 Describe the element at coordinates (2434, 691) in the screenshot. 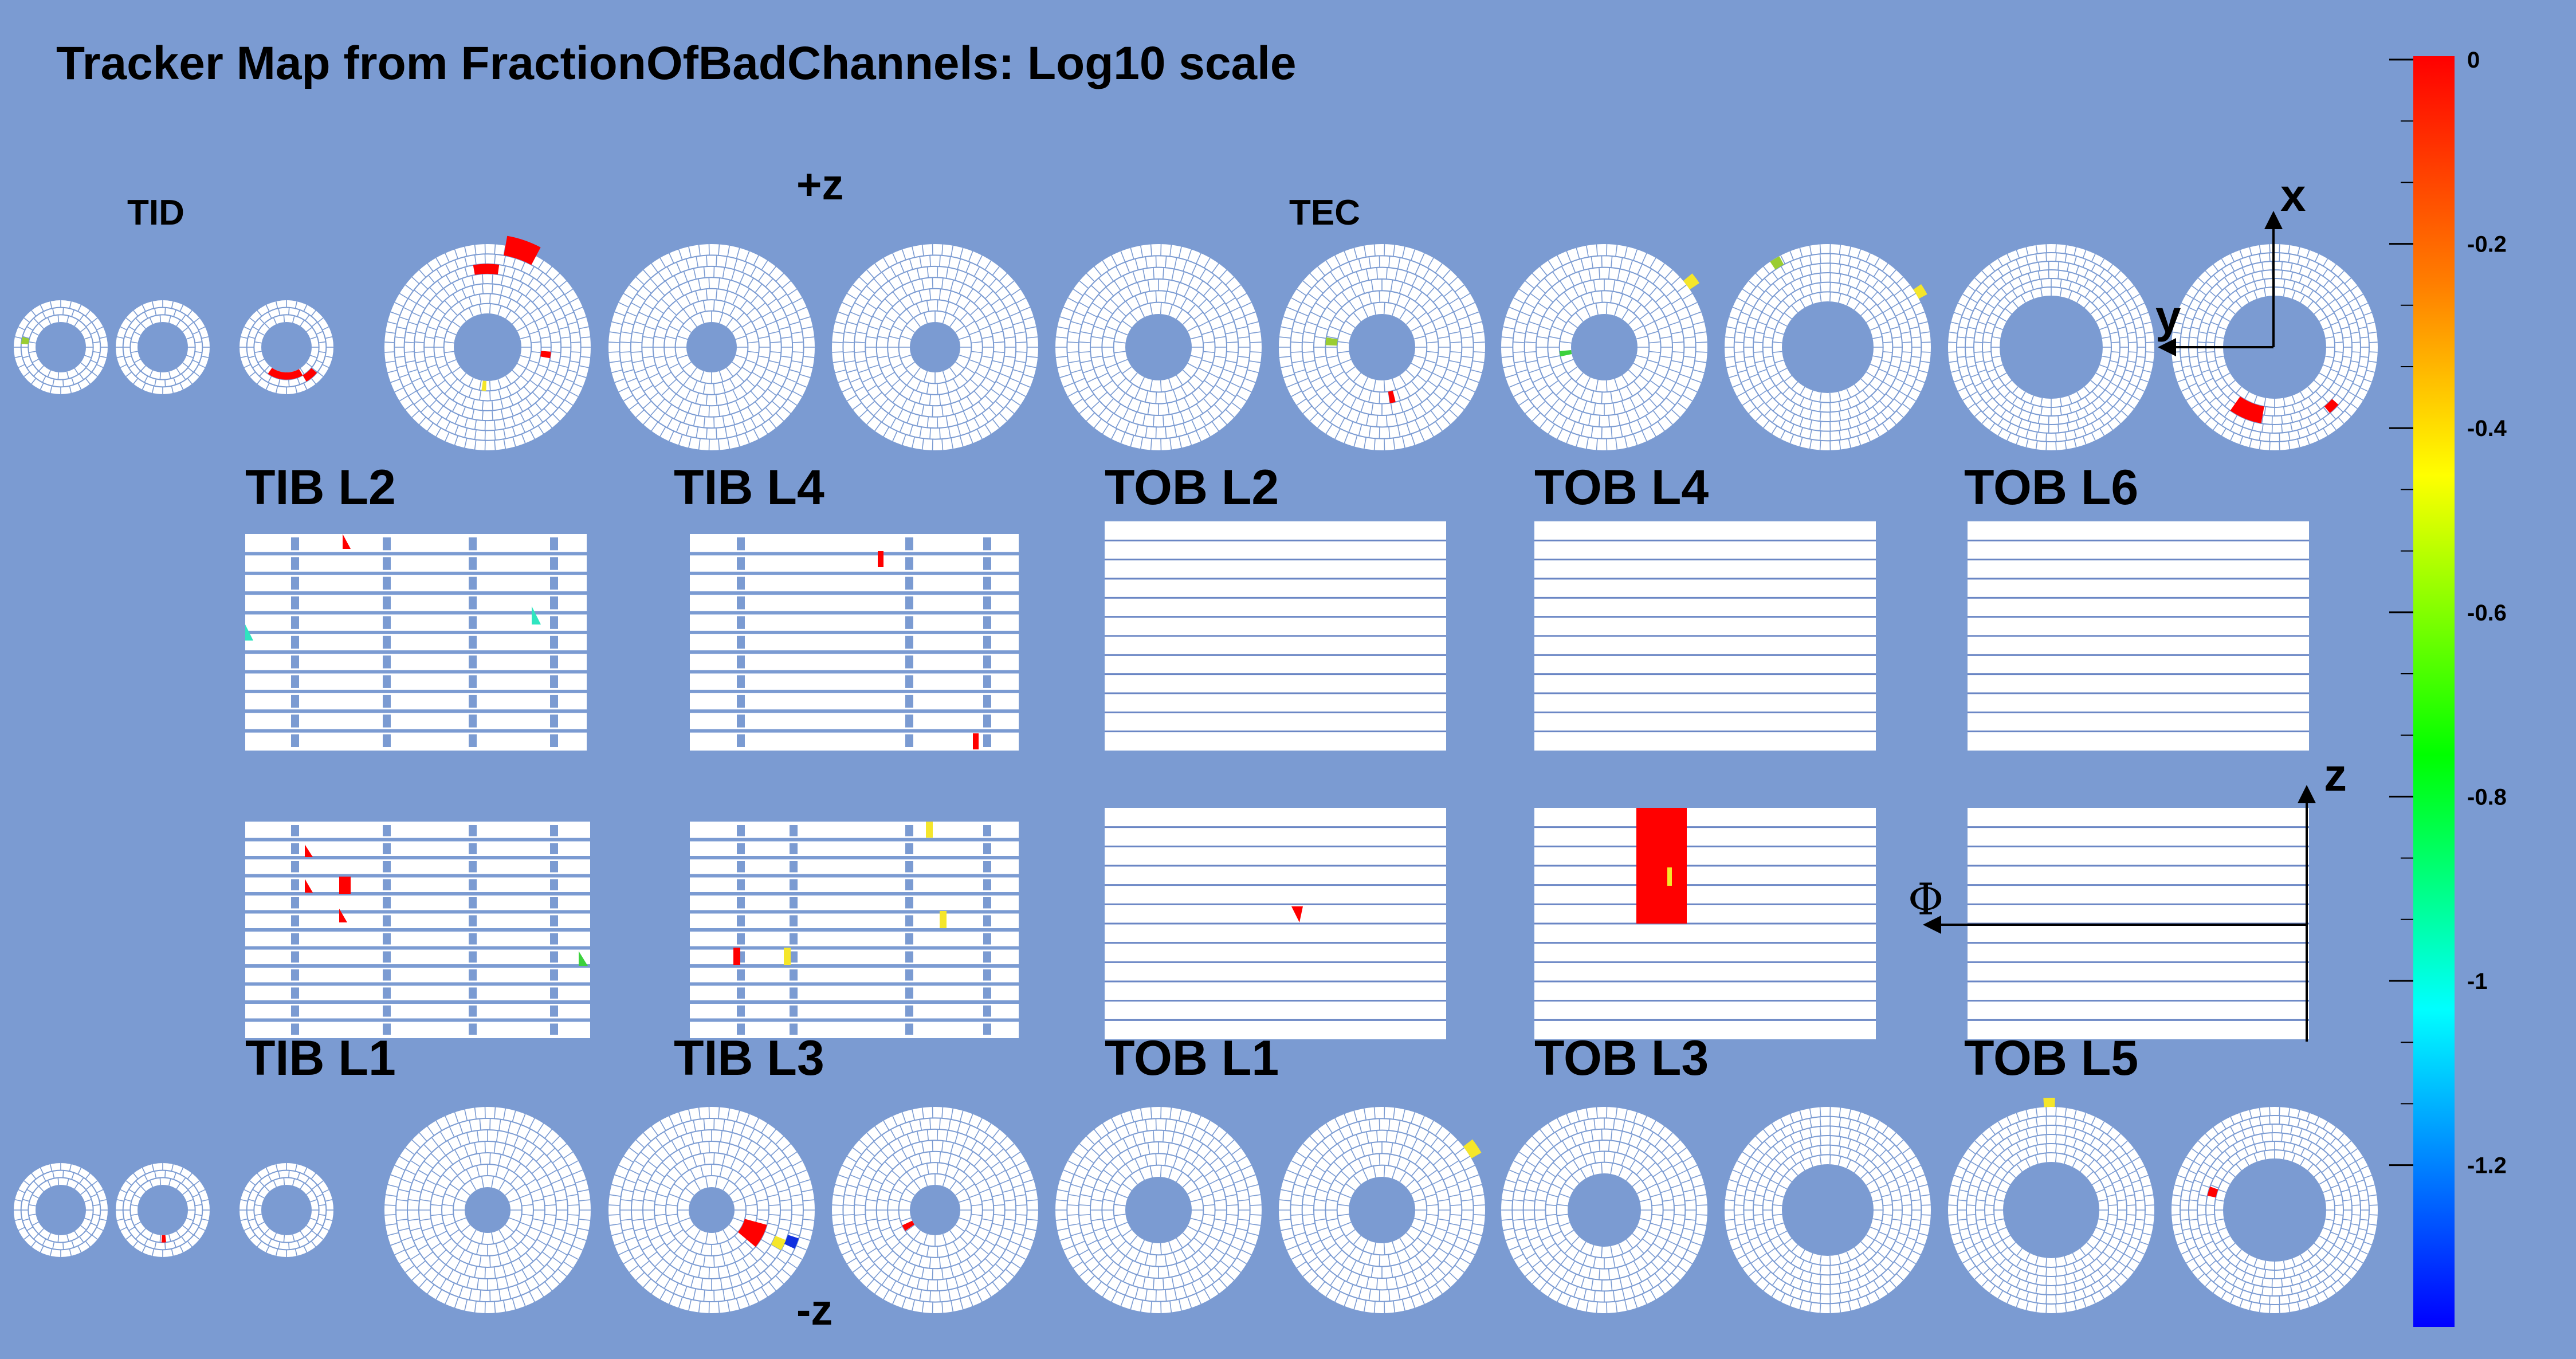

I see `color-gradient` at that location.